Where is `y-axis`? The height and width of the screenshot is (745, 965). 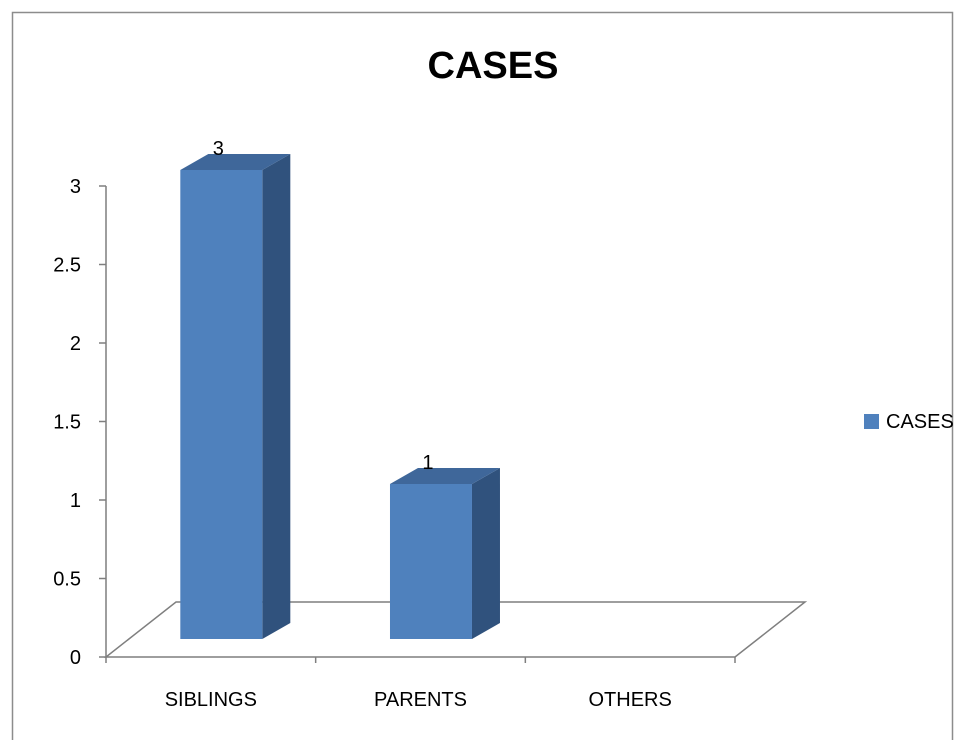 y-axis is located at coordinates (103, 421).